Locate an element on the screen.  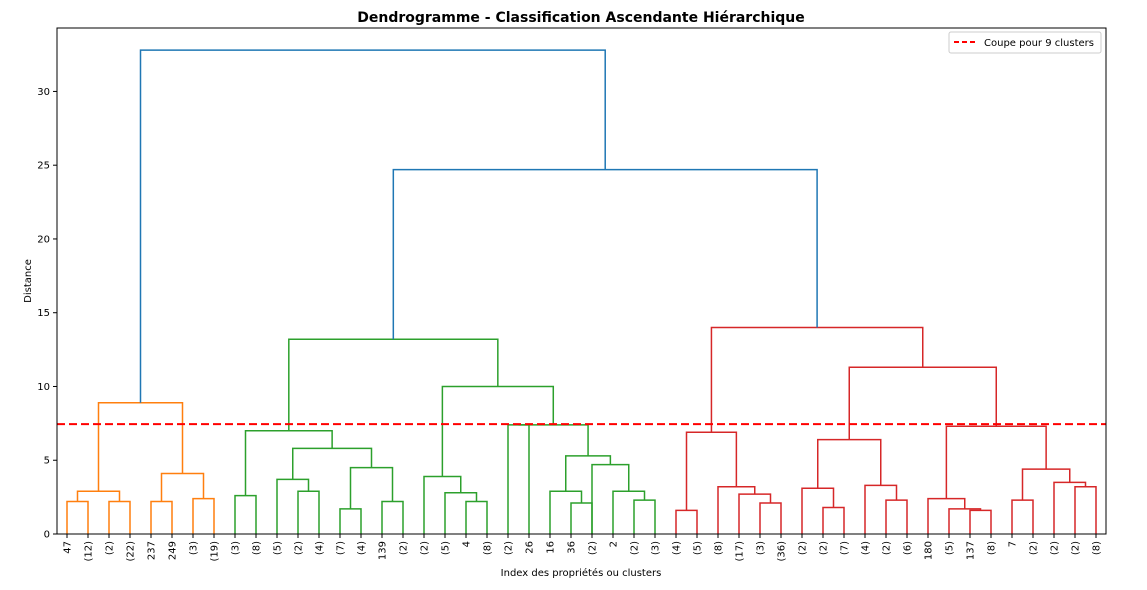
x-tick-label: 180 is located at coordinates (929, 550).